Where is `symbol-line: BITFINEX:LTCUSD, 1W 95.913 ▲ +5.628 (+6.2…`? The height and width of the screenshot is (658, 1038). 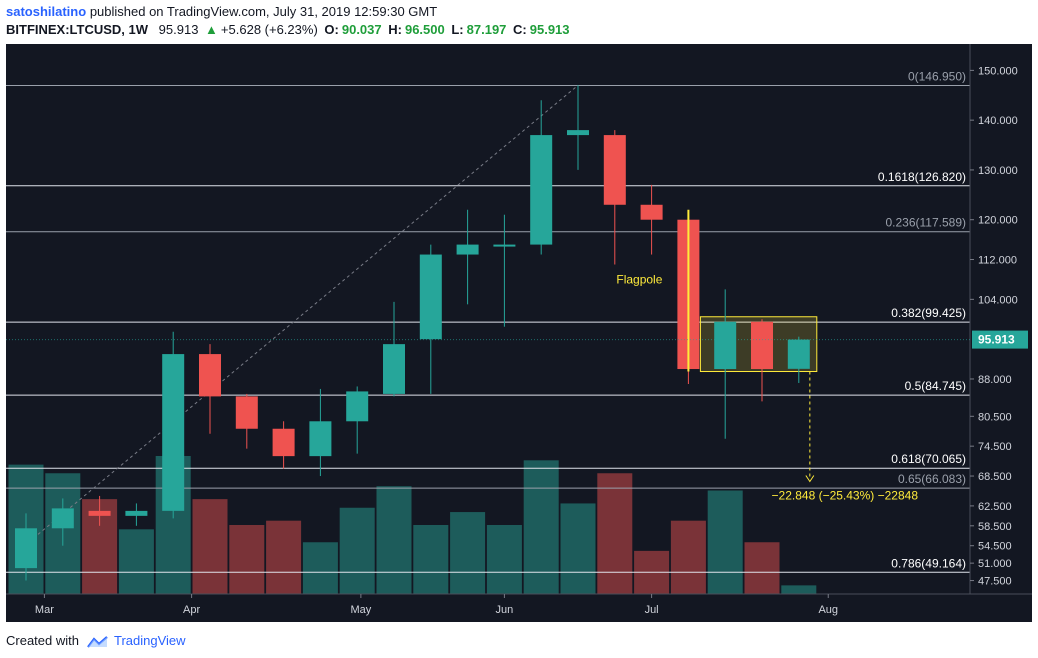
symbol-line: BITFINEX:LTCUSD, 1W 95.913 ▲ +5.628 (+6.2… is located at coordinates (516, 30).